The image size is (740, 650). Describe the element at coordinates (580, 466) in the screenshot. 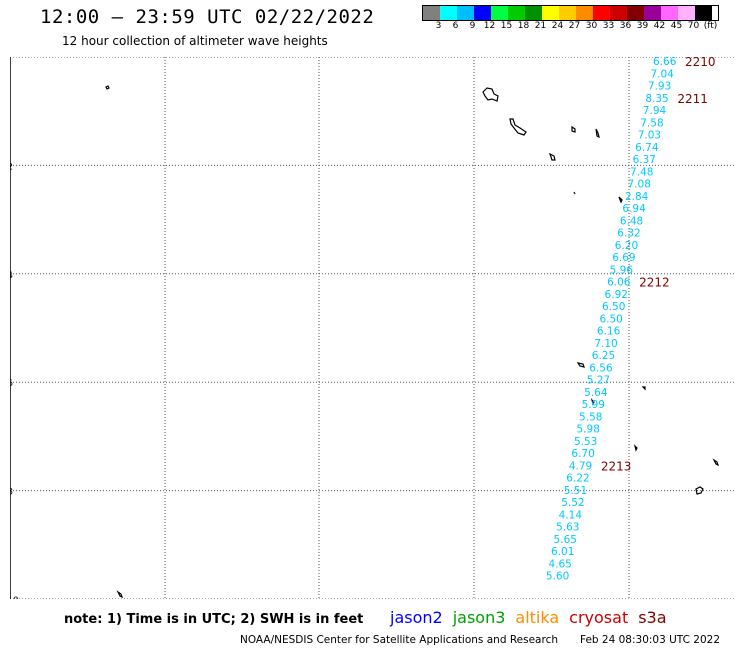

I see `wave-height-label: 4.79` at that location.